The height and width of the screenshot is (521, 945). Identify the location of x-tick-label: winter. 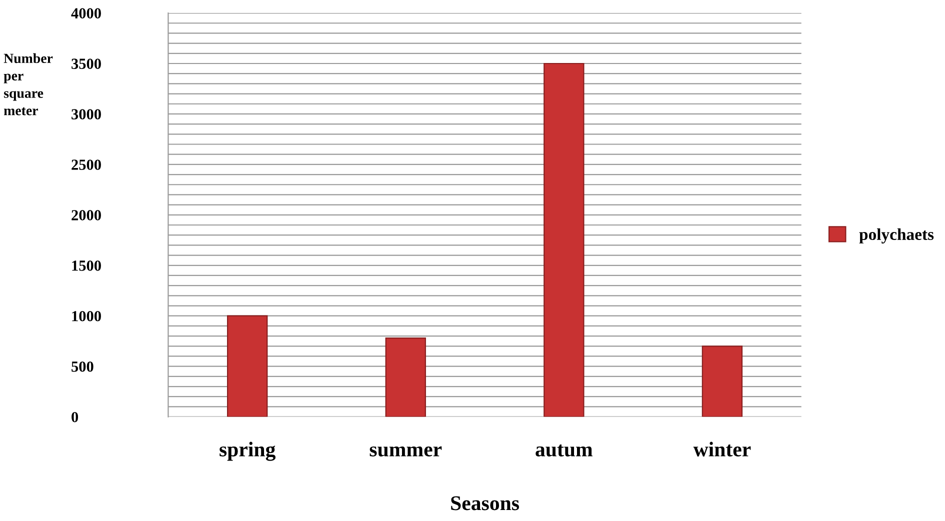
(722, 449).